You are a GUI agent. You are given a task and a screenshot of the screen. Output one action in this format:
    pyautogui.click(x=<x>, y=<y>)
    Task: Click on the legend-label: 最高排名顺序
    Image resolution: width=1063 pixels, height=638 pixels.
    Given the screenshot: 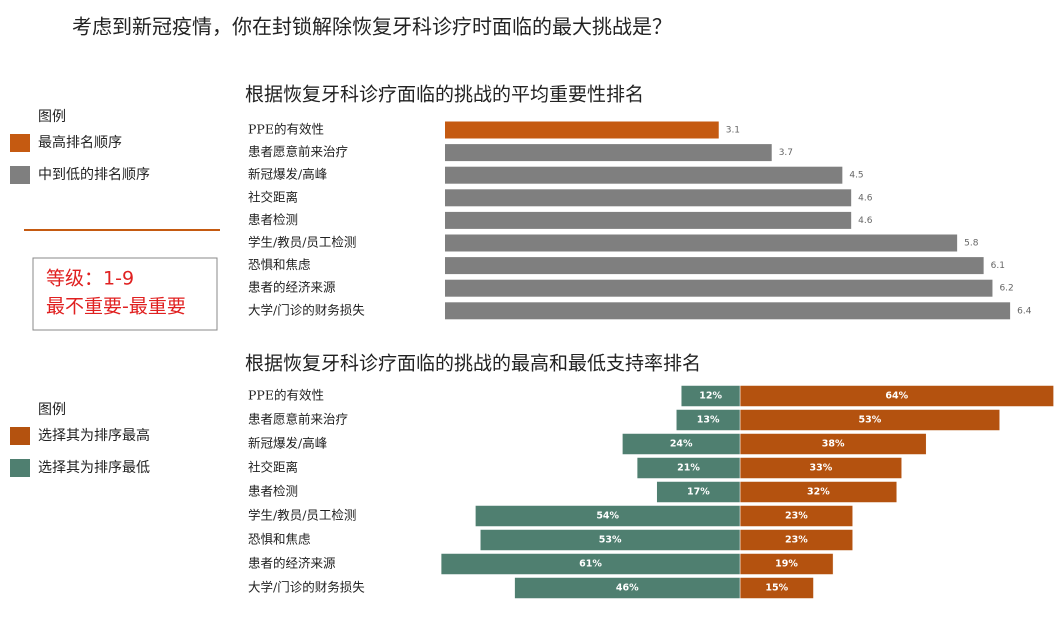 What is the action you would take?
    pyautogui.click(x=80, y=142)
    